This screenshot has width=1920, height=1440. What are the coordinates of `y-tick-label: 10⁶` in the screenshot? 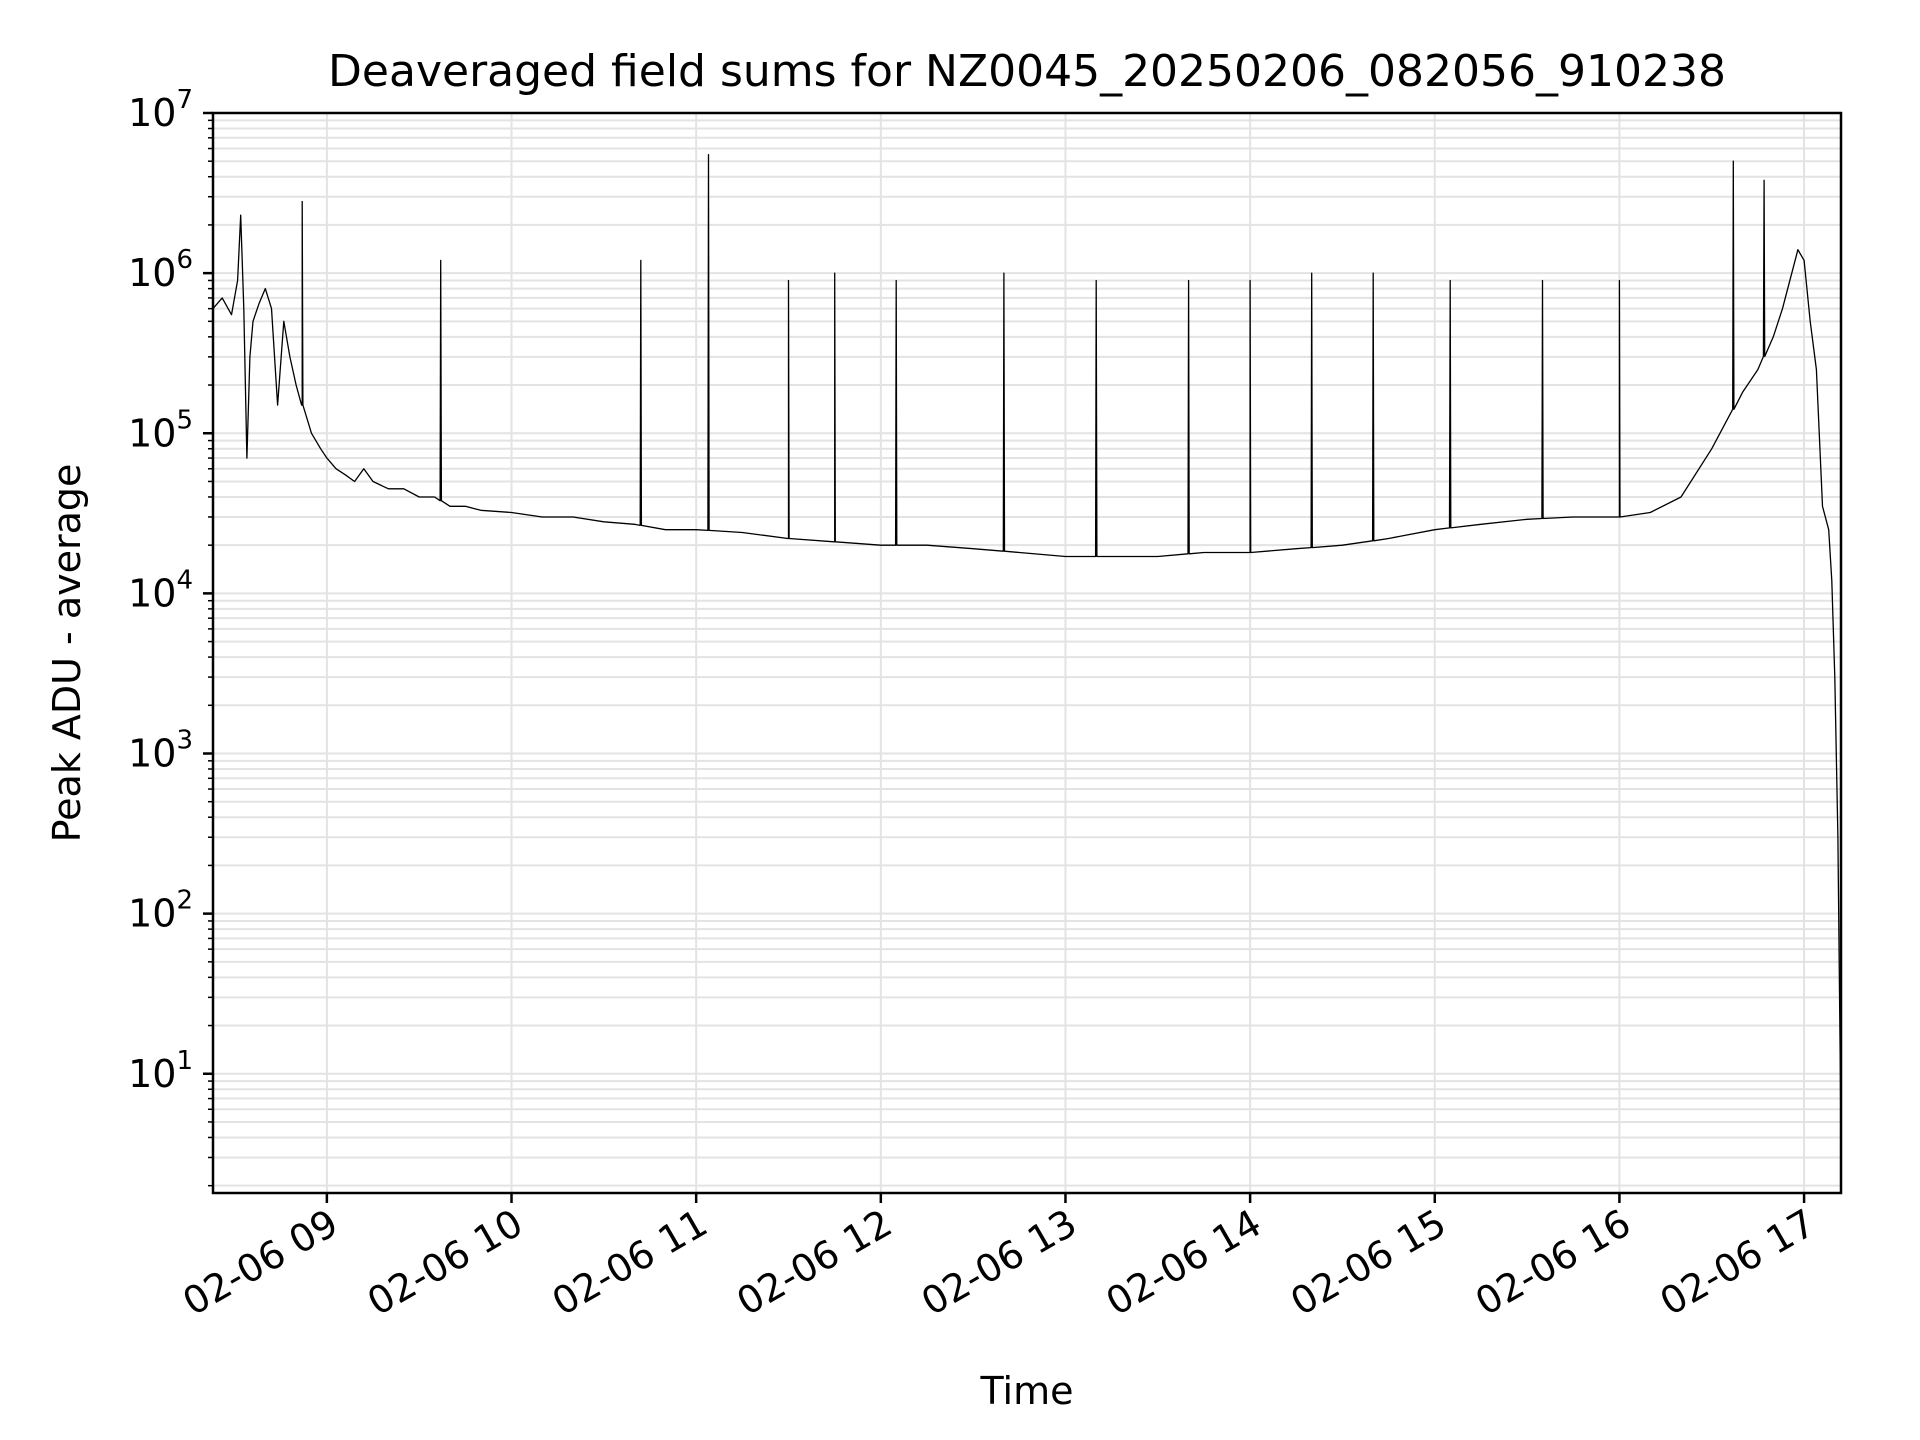 It's located at (160, 270).